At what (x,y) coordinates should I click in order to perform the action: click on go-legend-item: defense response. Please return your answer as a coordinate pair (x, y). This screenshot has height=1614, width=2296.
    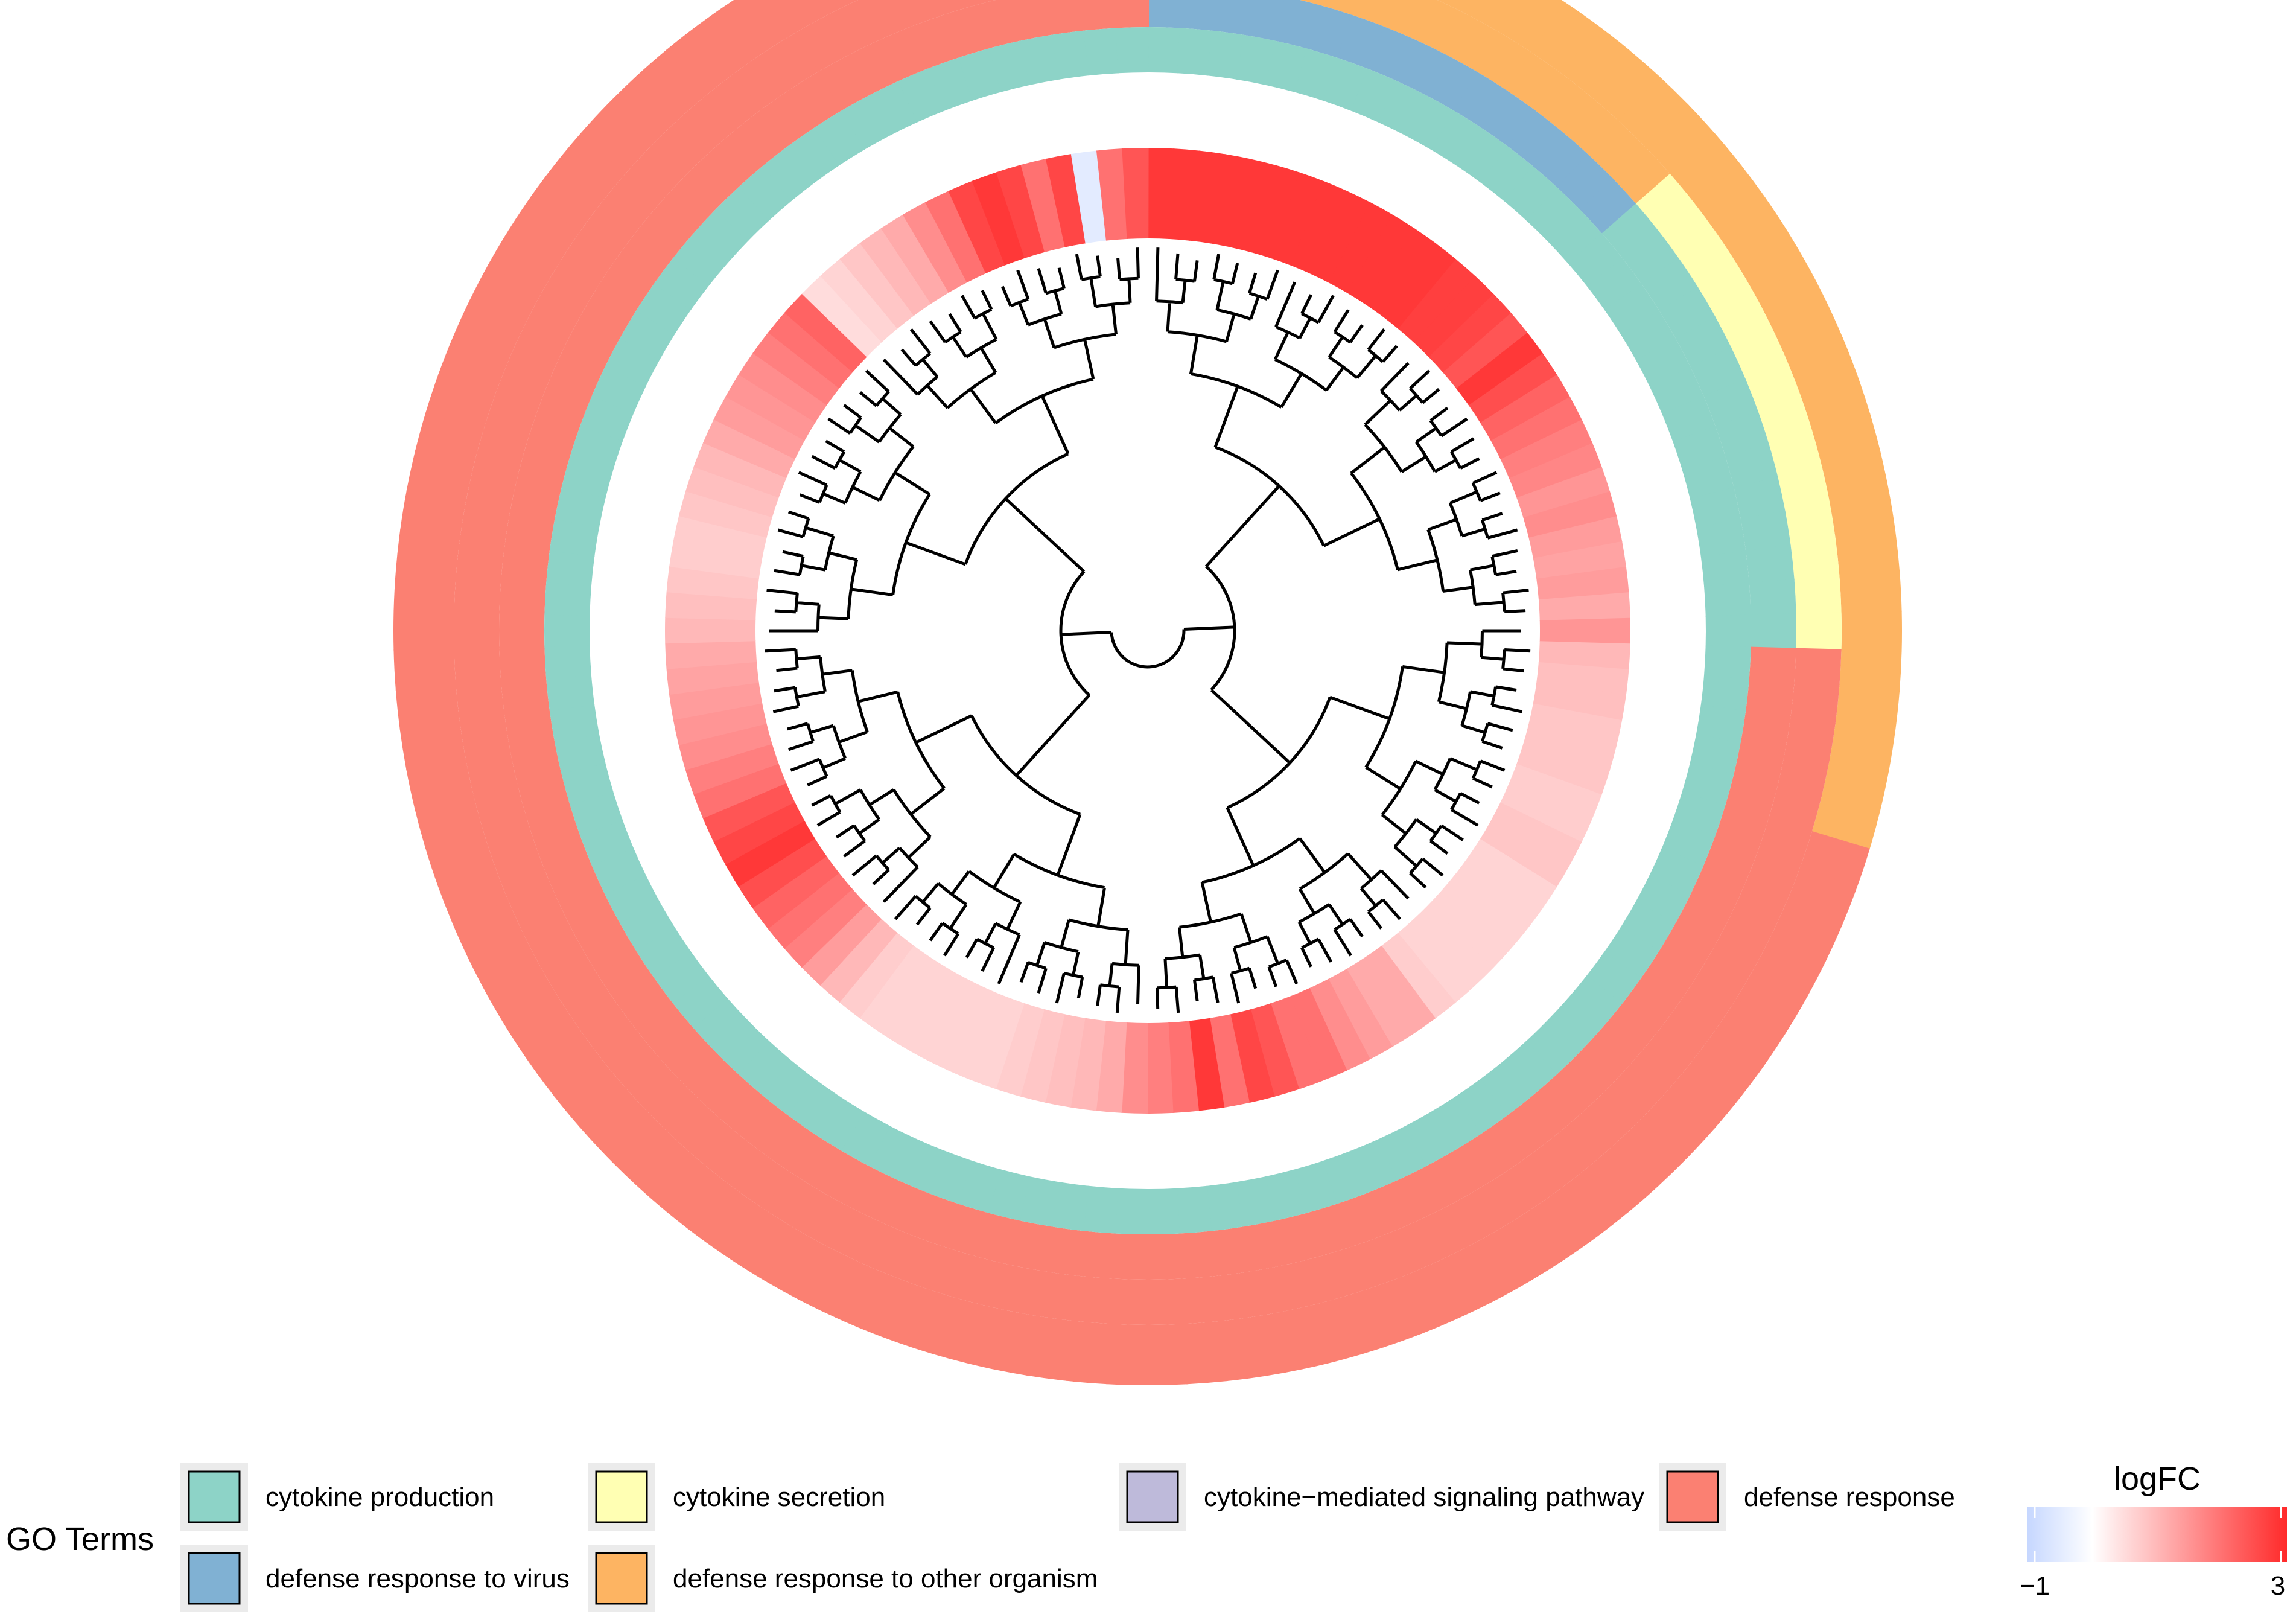
    Looking at the image, I should click on (1807, 1497).